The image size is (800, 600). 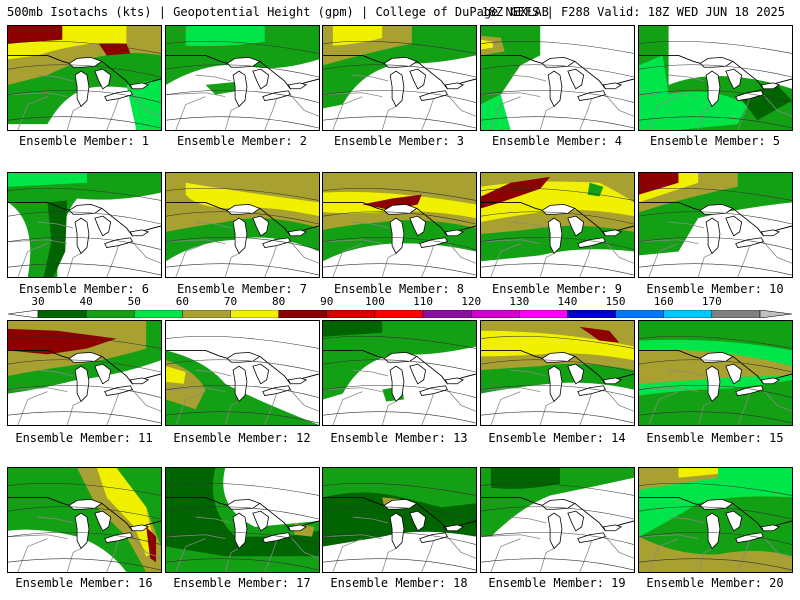 I want to click on colorbar-tick-label: 130, so click(x=519, y=301).